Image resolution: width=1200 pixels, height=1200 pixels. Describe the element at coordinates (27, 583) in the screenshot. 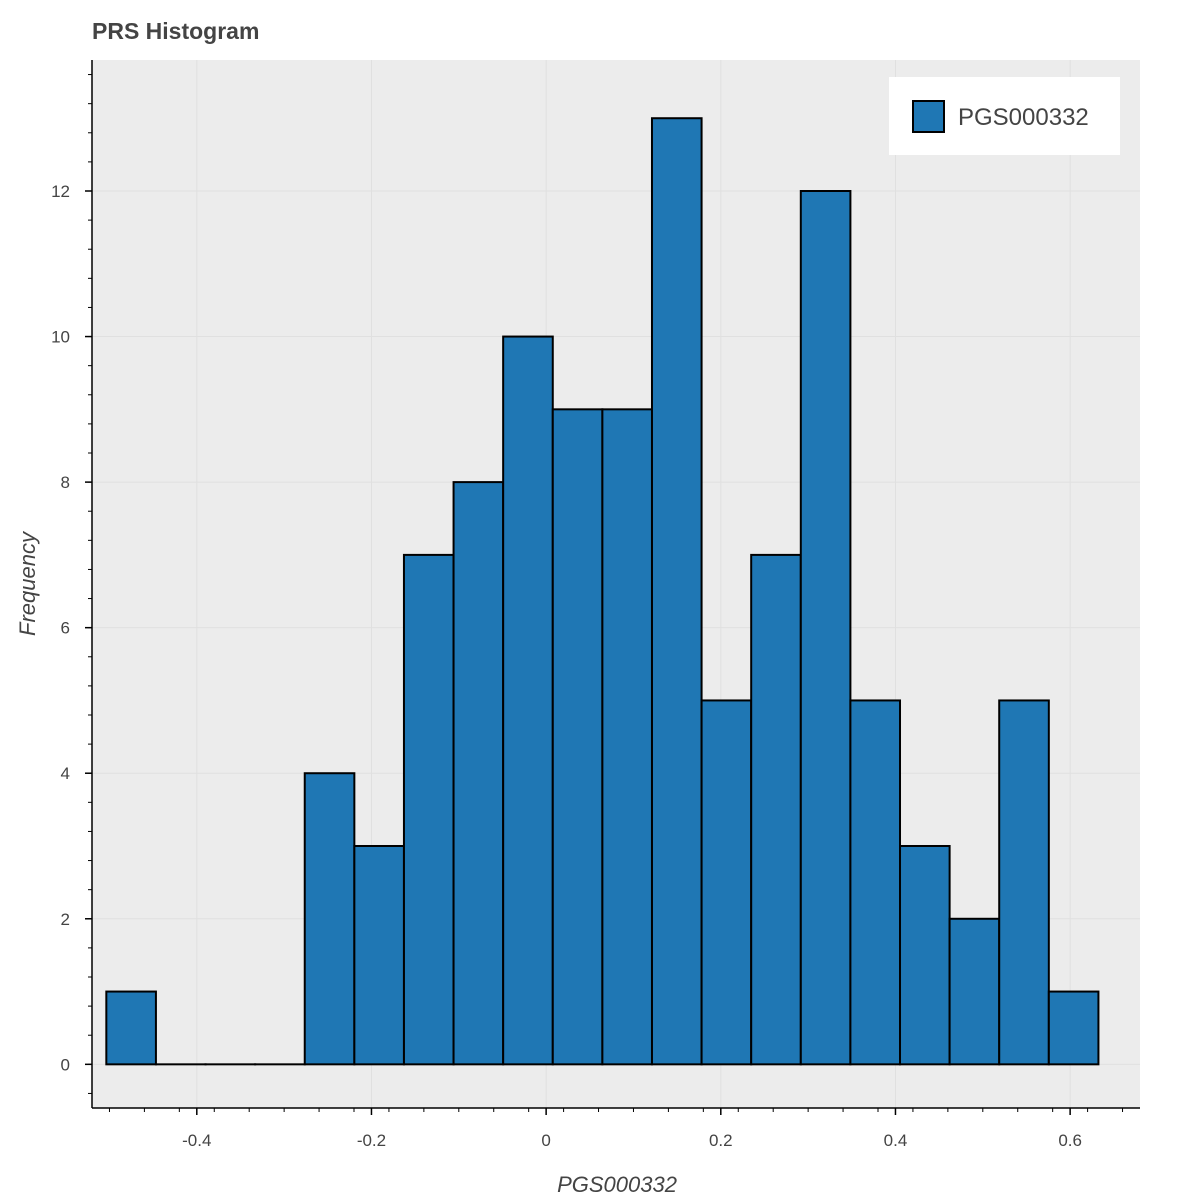

I see `y-axis-label: Frequency` at that location.